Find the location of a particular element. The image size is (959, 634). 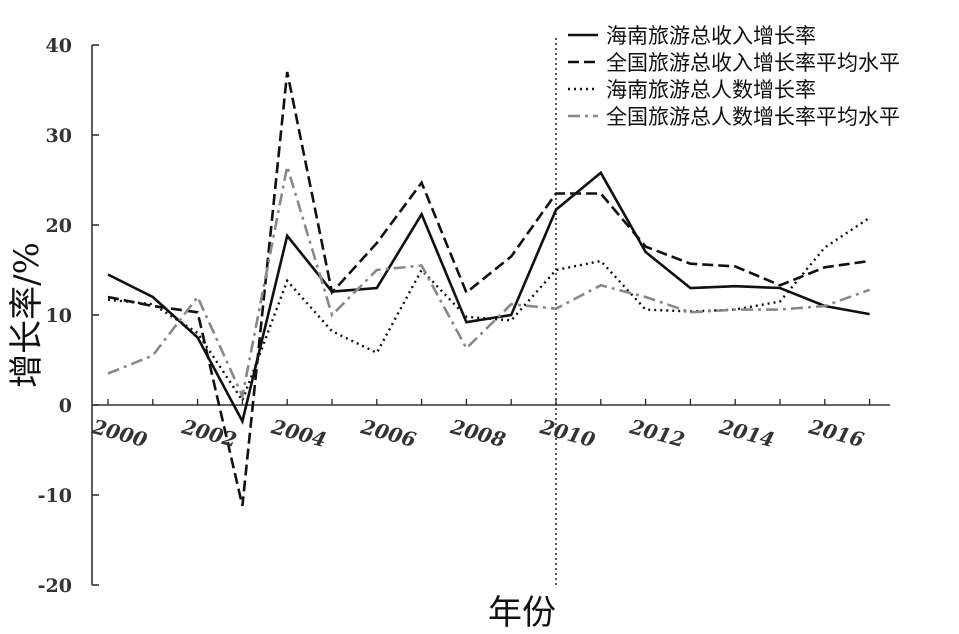

x-tick-label: 2014 is located at coordinates (746, 433).